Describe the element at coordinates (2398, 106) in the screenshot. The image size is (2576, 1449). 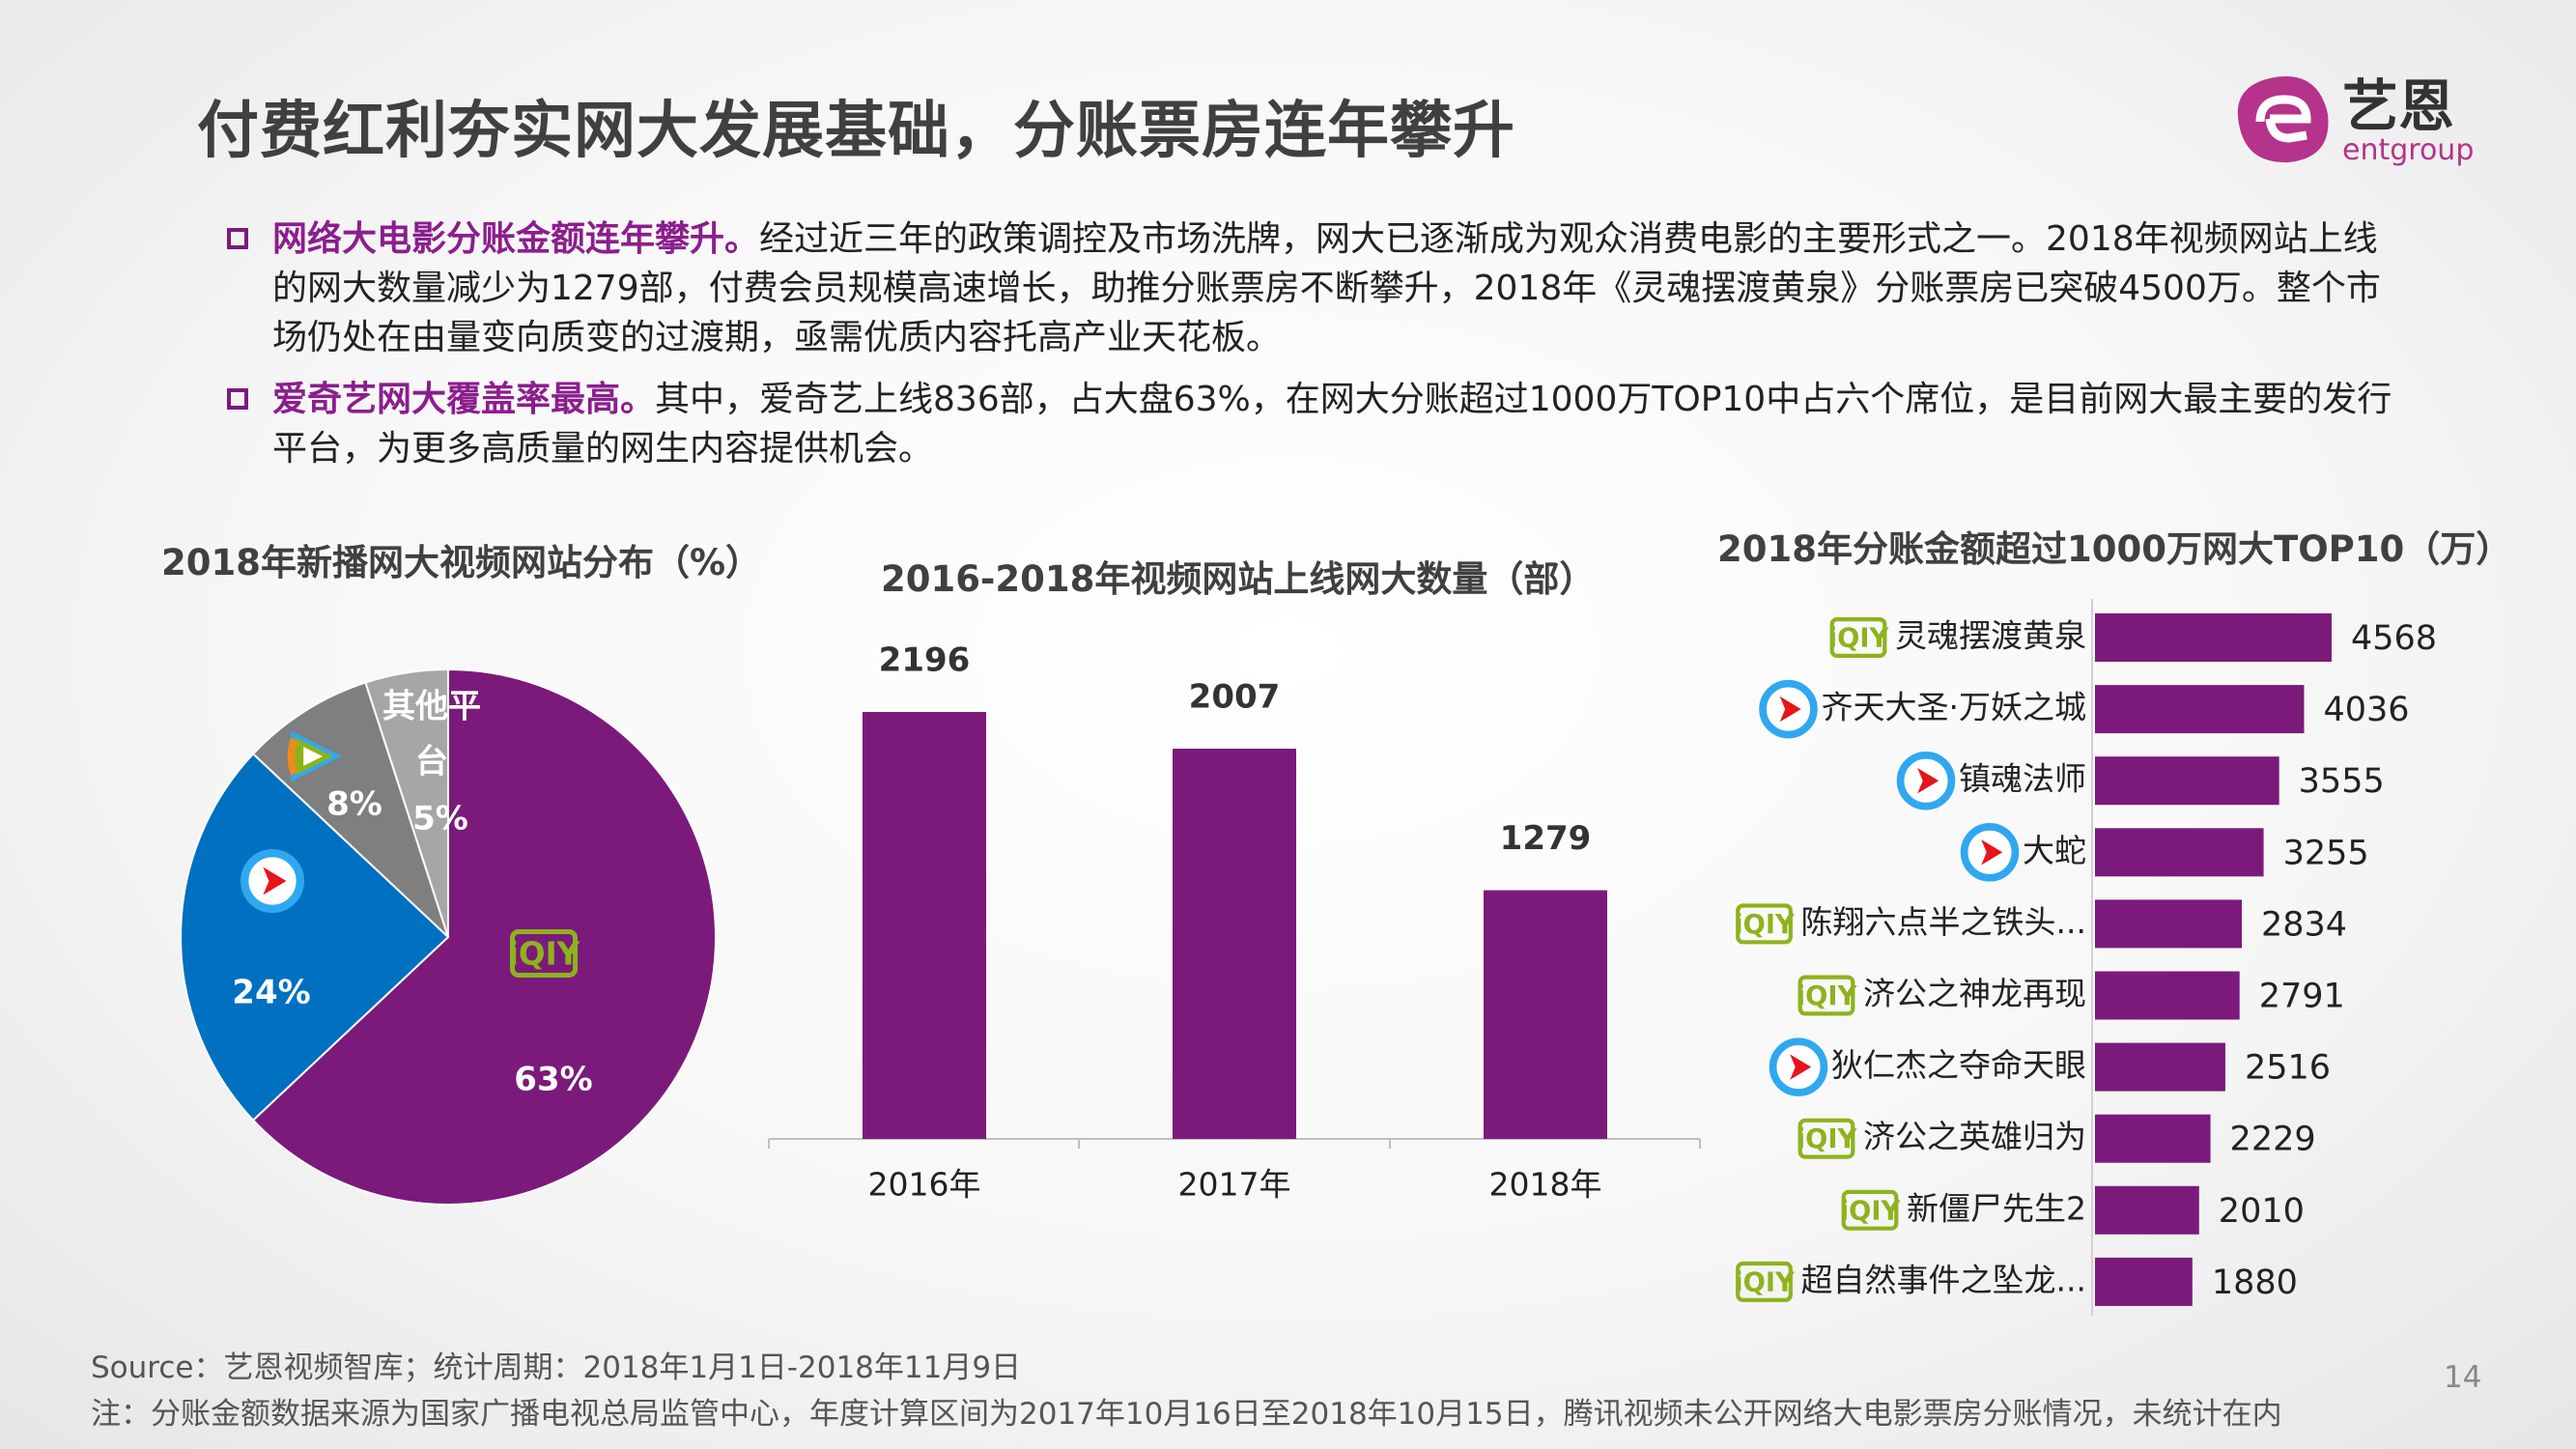
I see `logo-cn-text: 艺恩` at that location.